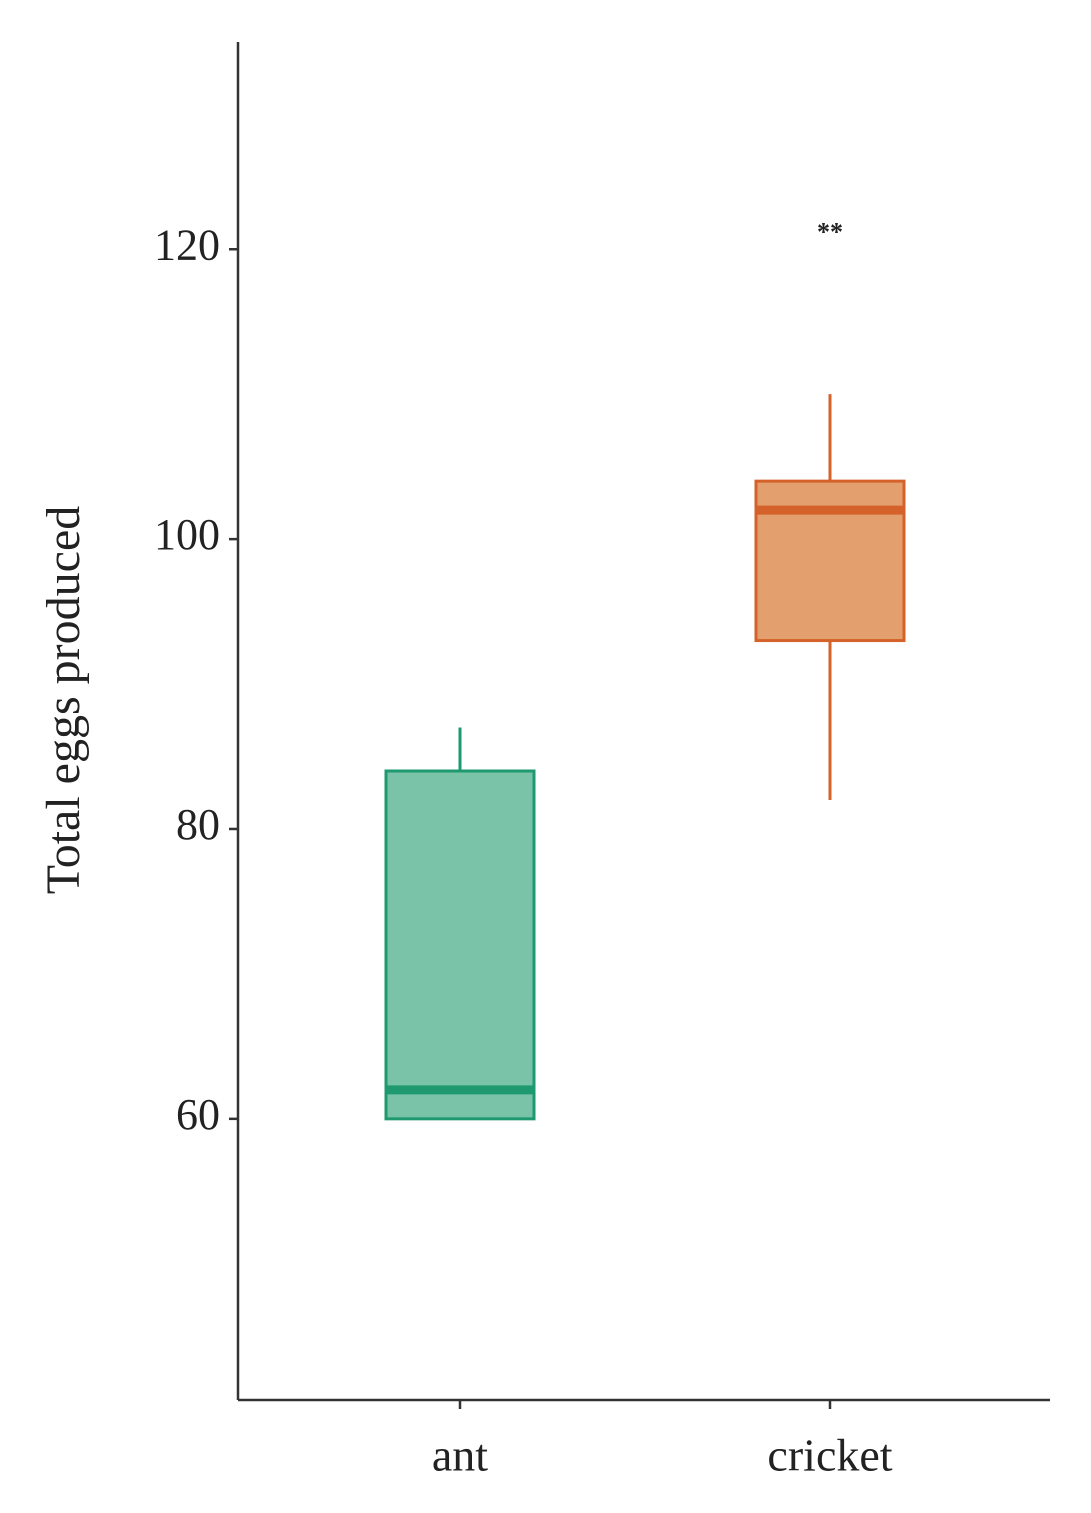 Image resolution: width=1091 pixels, height=1513 pixels. What do you see at coordinates (460, 1455) in the screenshot?
I see `x-tick-label: ant` at bounding box center [460, 1455].